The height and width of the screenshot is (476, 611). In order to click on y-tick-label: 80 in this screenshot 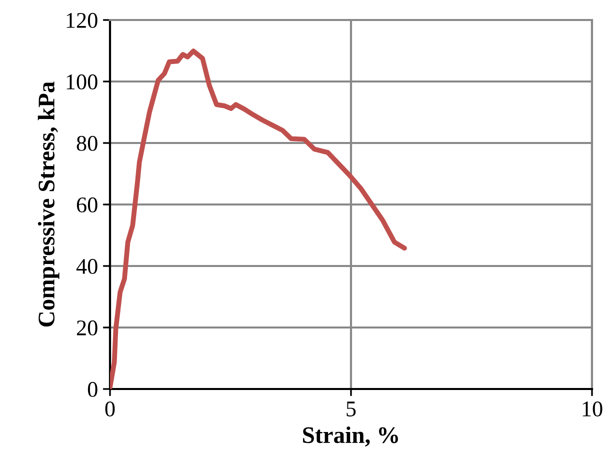, I will do `click(87, 143)`.